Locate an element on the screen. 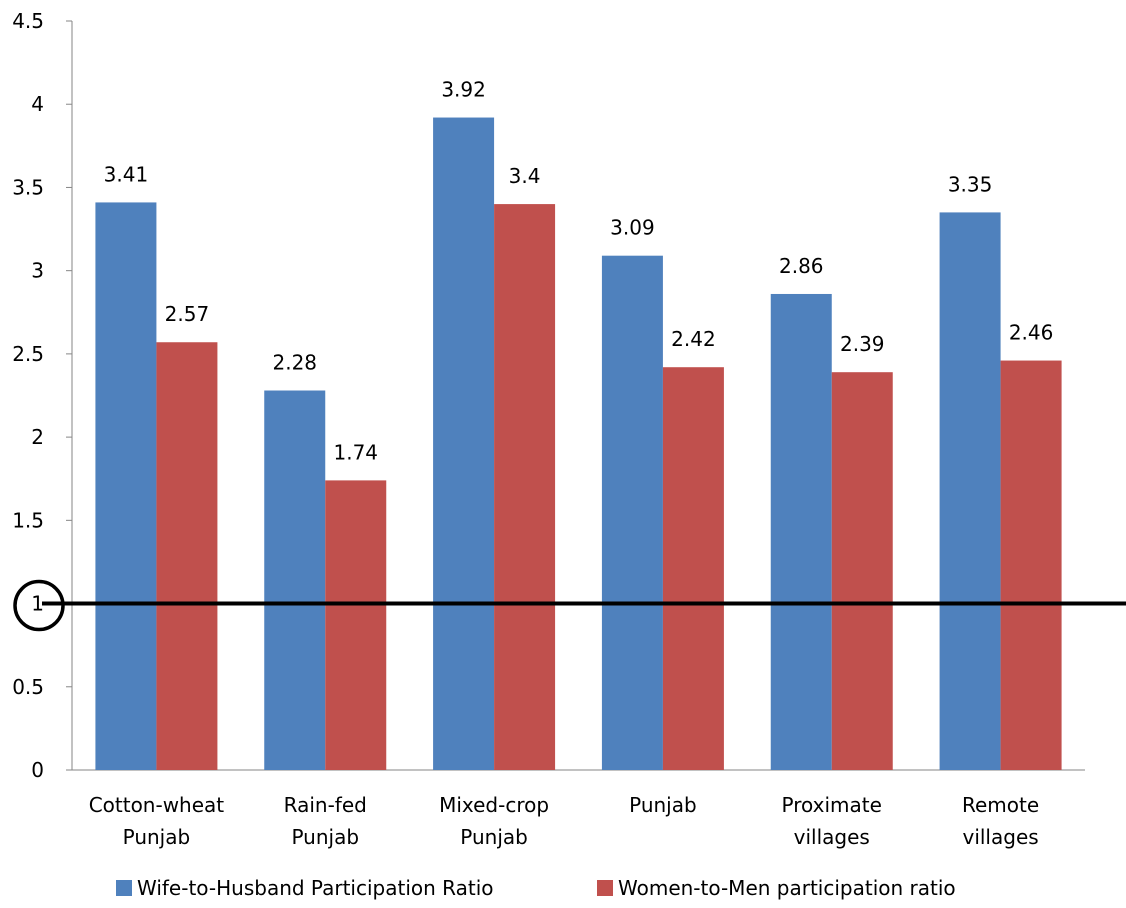  category-label: Mixed-crop is located at coordinates (494, 805).